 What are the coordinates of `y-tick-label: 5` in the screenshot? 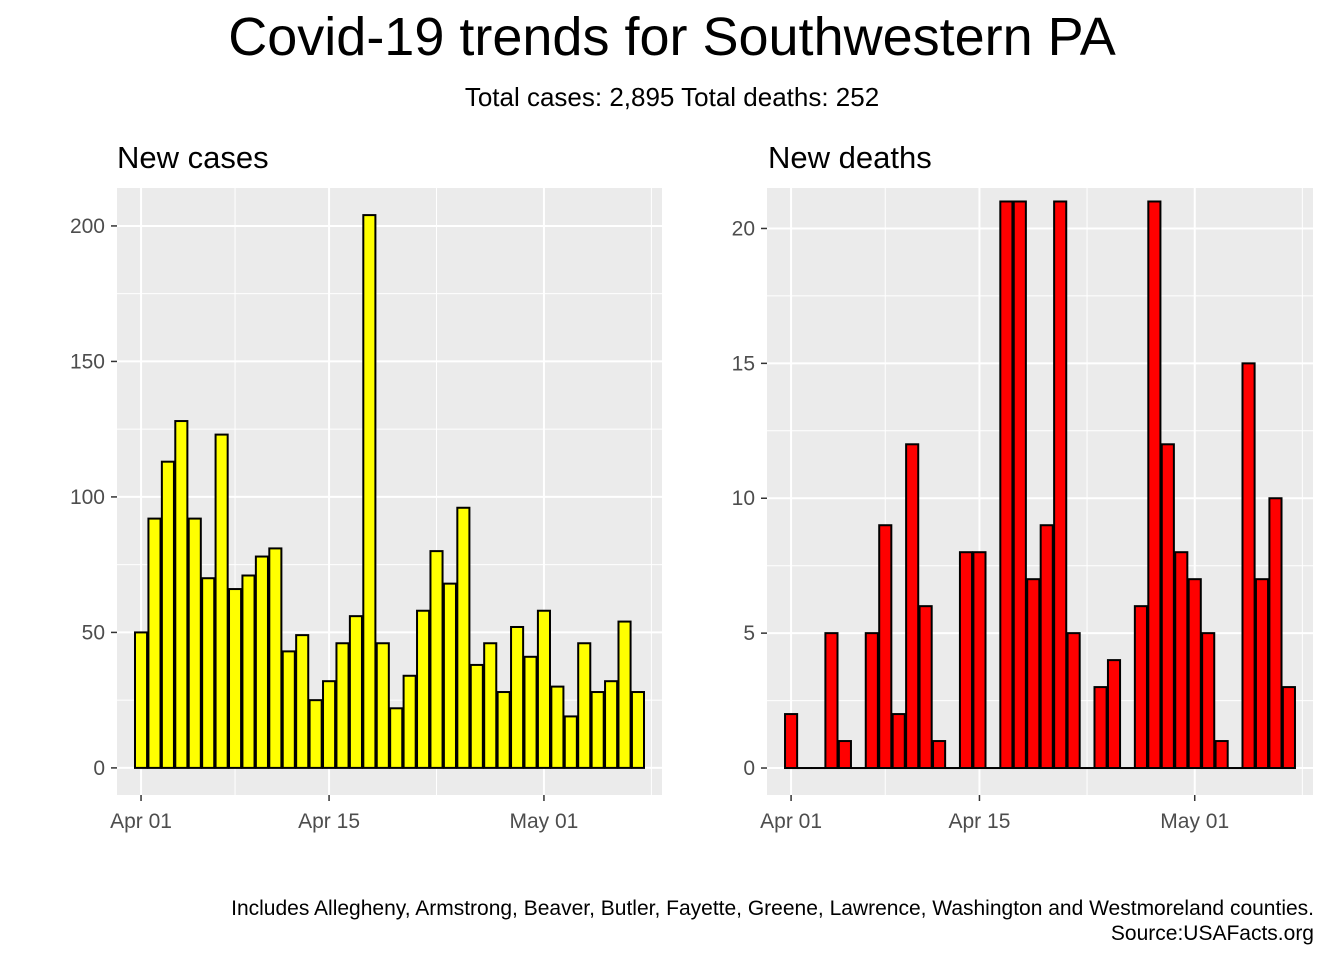 It's located at (749, 633).